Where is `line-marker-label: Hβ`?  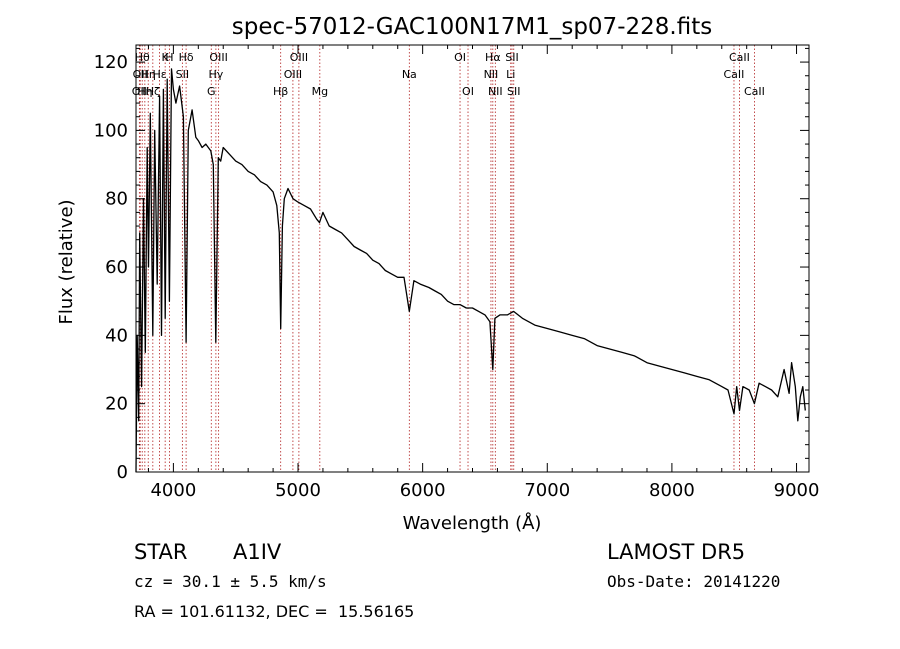 line-marker-label: Hβ is located at coordinates (280, 91).